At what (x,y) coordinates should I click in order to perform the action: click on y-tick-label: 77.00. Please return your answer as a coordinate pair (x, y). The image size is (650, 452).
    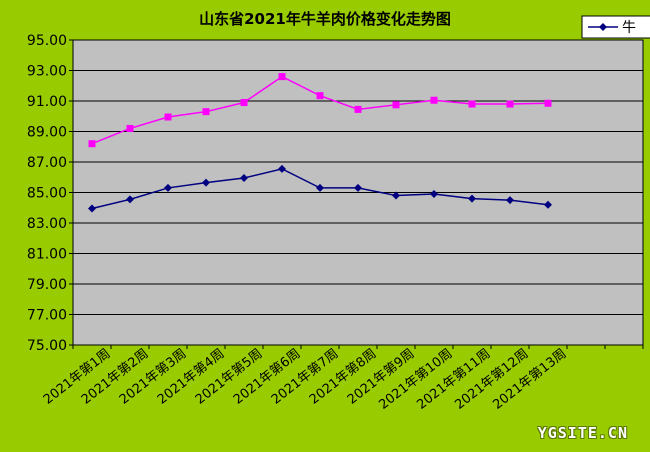
    Looking at the image, I should click on (47, 316).